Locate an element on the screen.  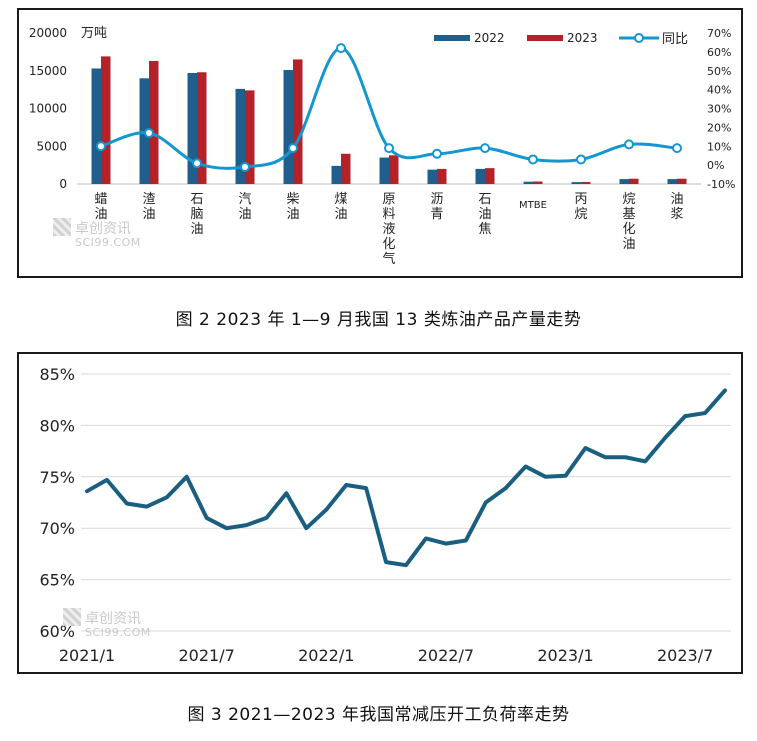
x-tick-label: 石脑油 is located at coordinates (196, 214).